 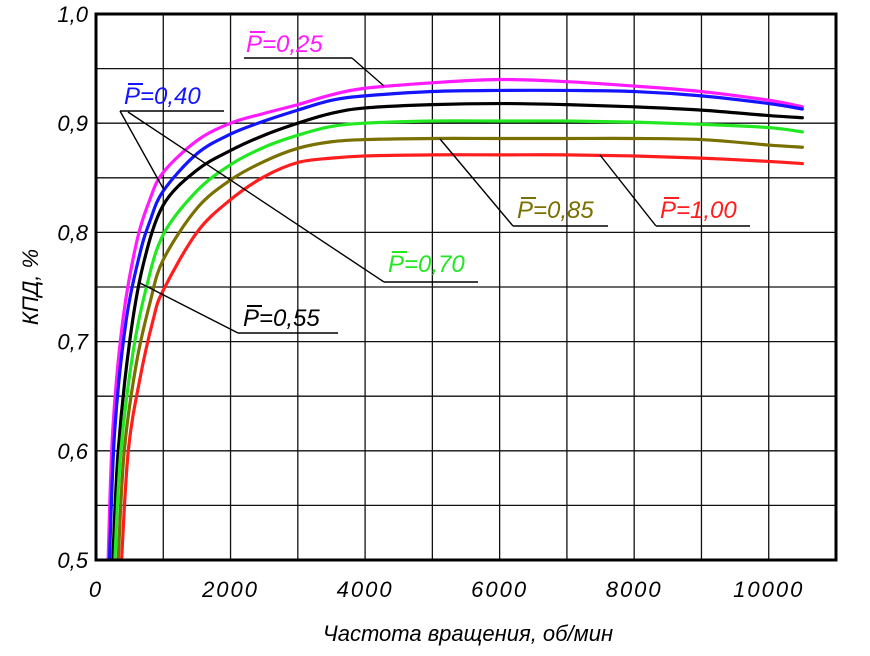 I want to click on series-label-p-0-70: P=0,70, so click(x=426, y=264).